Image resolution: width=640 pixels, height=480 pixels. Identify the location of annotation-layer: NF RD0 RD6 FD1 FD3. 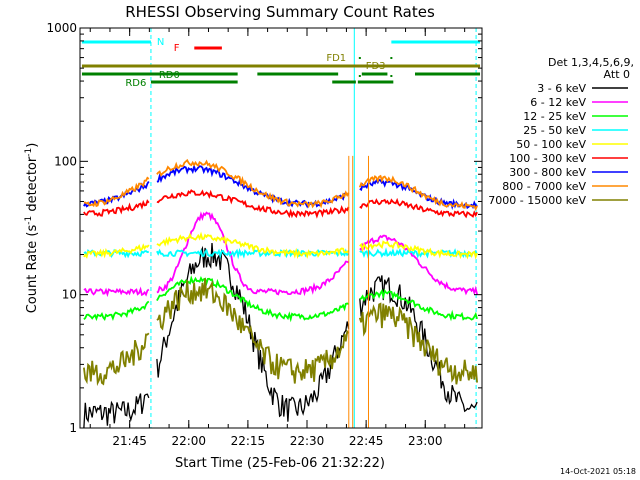
(281, 63).